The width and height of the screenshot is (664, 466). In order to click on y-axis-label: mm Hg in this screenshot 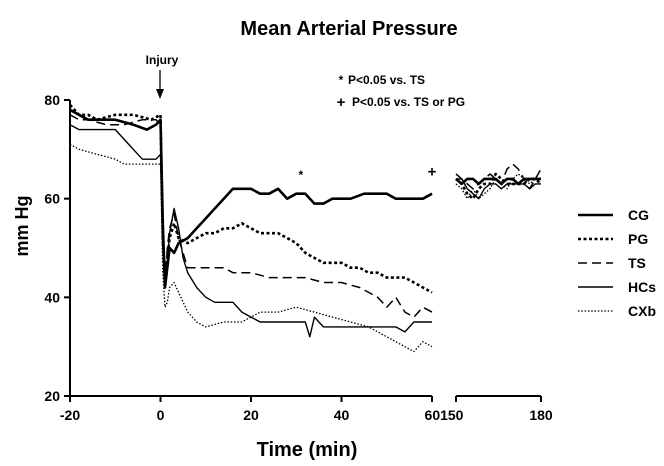, I will do `click(22, 225)`.